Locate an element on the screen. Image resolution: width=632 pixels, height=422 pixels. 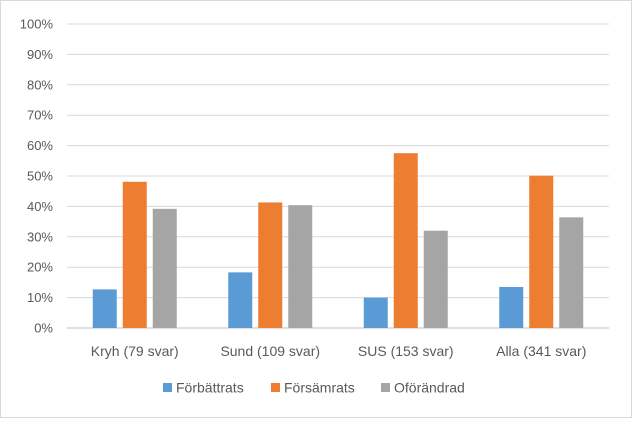
y-tick-label: 90% is located at coordinates (40, 54).